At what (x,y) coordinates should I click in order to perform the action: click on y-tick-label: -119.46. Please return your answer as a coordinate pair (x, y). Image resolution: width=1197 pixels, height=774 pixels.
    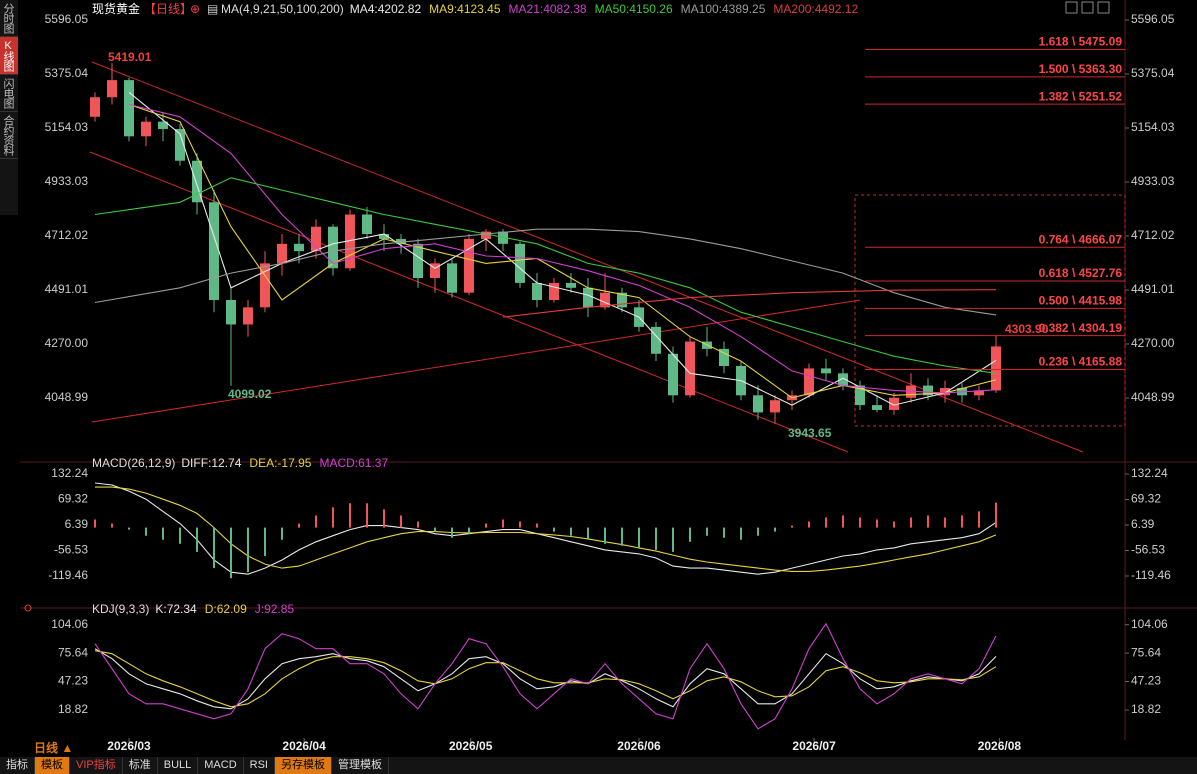
    Looking at the image, I should click on (1151, 575).